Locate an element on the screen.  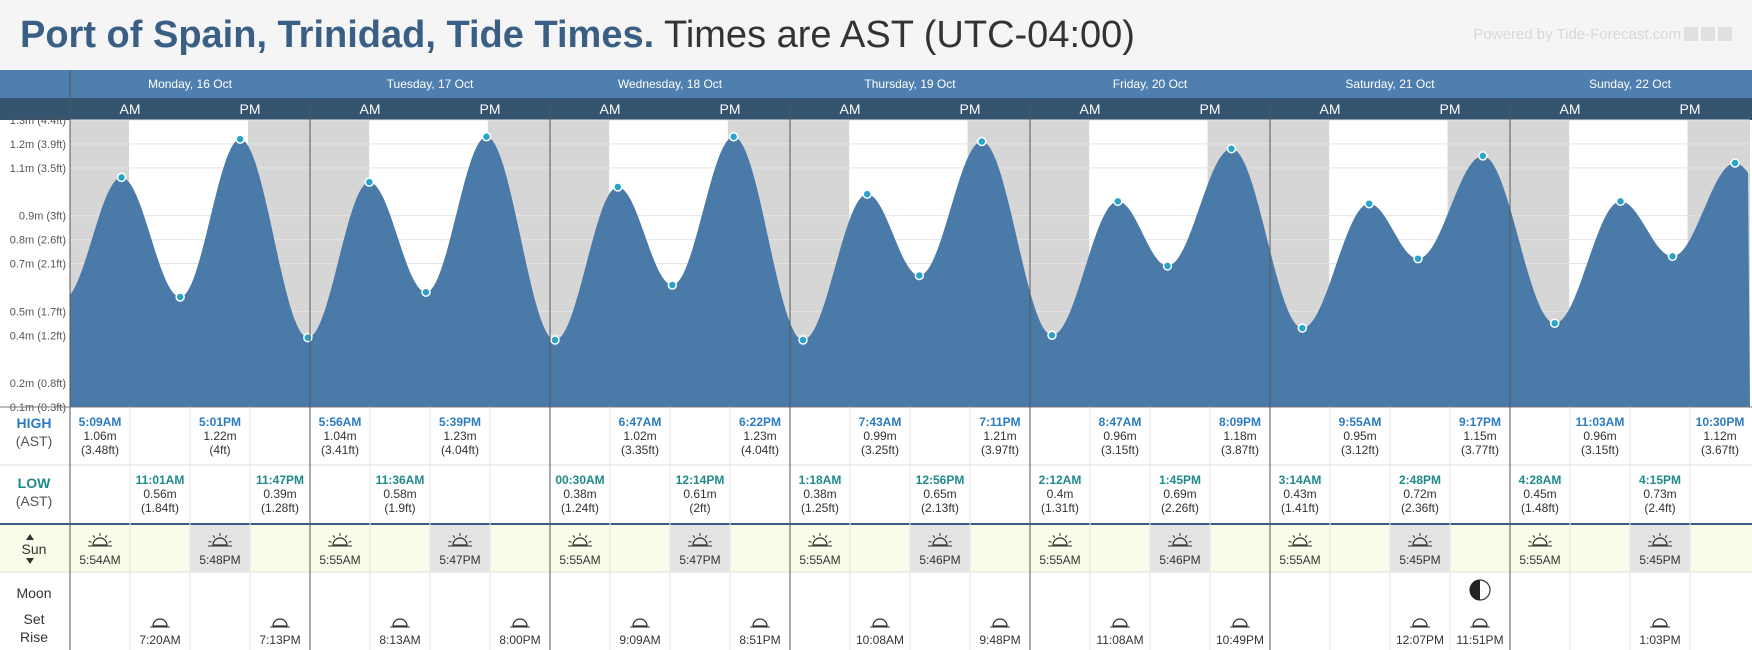
moon-rise-time: 9:48PM is located at coordinates (999, 640).